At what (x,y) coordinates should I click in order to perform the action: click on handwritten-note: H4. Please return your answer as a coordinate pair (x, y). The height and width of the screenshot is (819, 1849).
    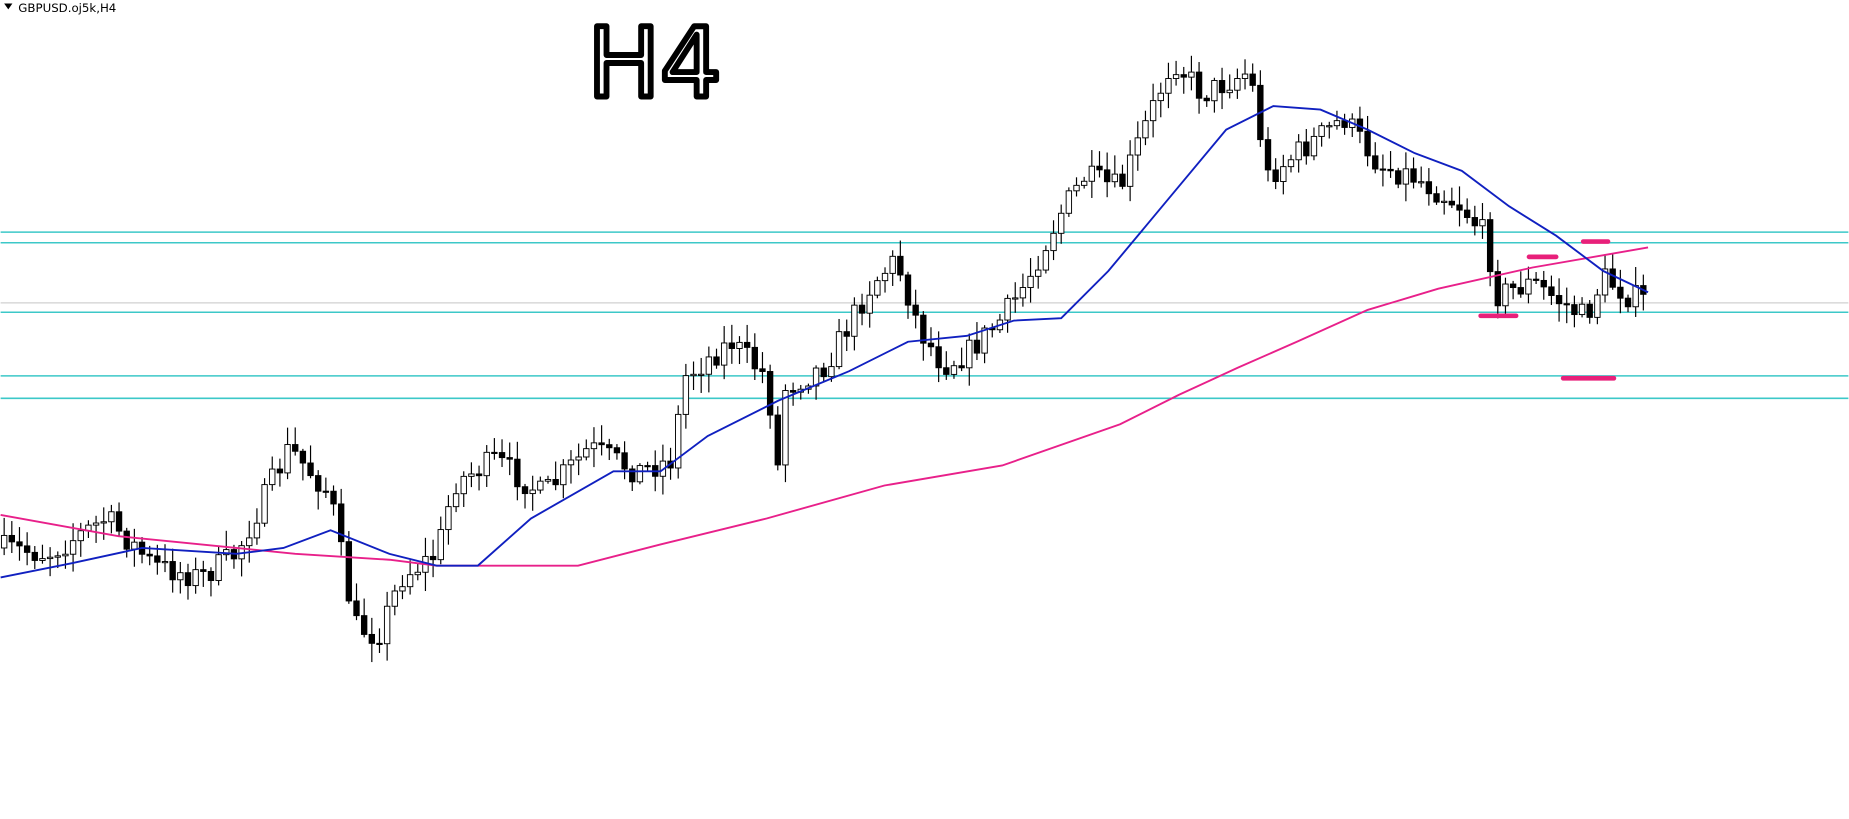
    Looking at the image, I should click on (654, 63).